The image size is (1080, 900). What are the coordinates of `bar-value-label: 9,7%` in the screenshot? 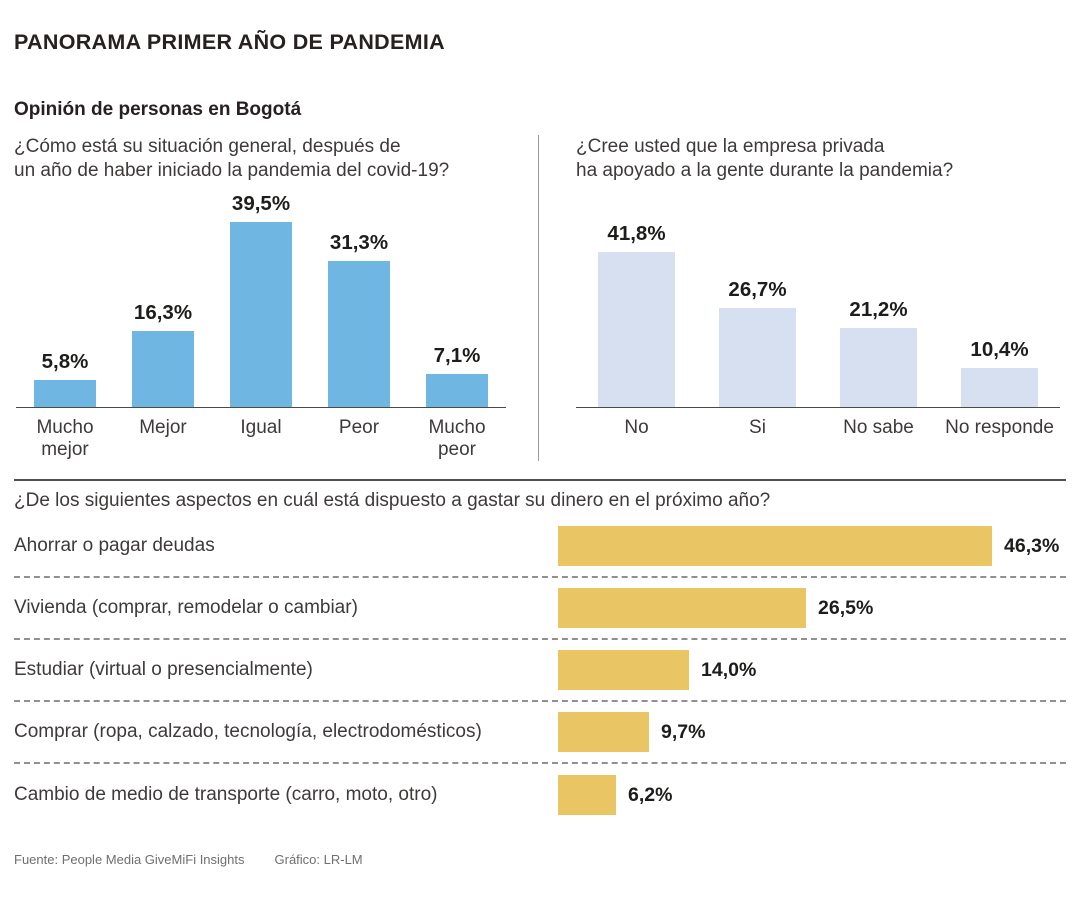 It's located at (683, 731).